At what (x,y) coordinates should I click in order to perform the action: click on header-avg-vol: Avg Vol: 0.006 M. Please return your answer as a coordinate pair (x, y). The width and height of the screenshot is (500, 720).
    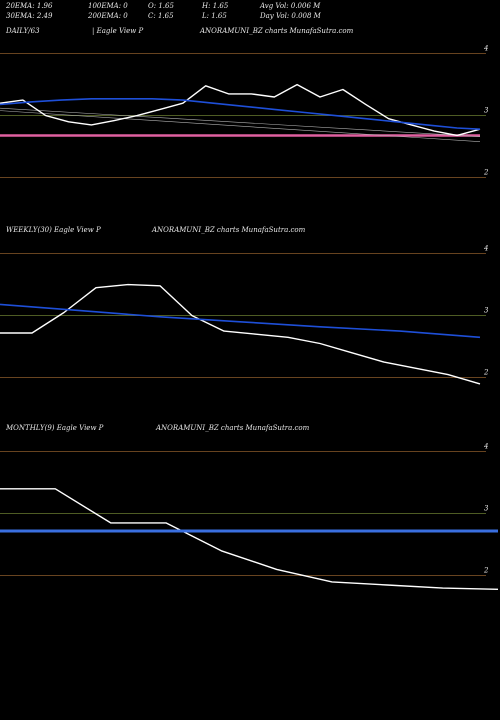
    Looking at the image, I should click on (290, 6).